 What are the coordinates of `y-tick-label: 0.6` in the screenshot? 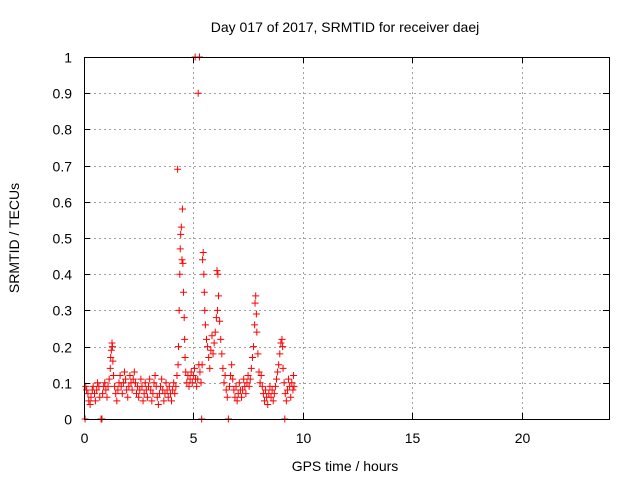 It's located at (63, 203).